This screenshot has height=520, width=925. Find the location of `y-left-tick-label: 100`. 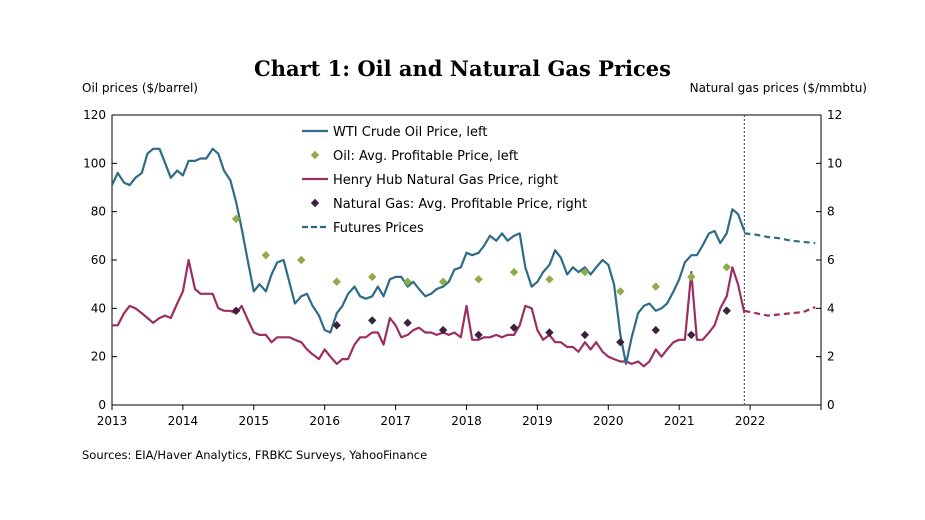

y-left-tick-label: 100 is located at coordinates (94, 163).